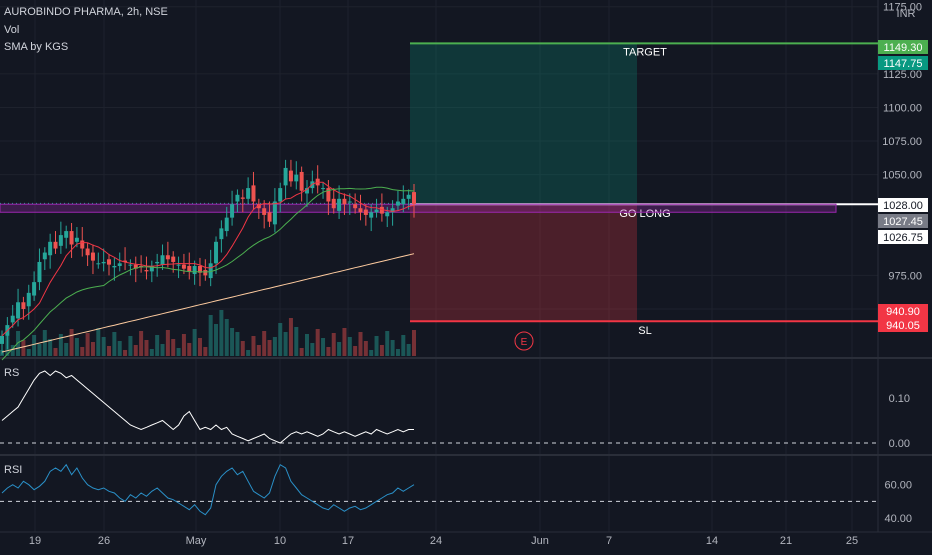  I want to click on entry-label: GO LONG, so click(644, 214).